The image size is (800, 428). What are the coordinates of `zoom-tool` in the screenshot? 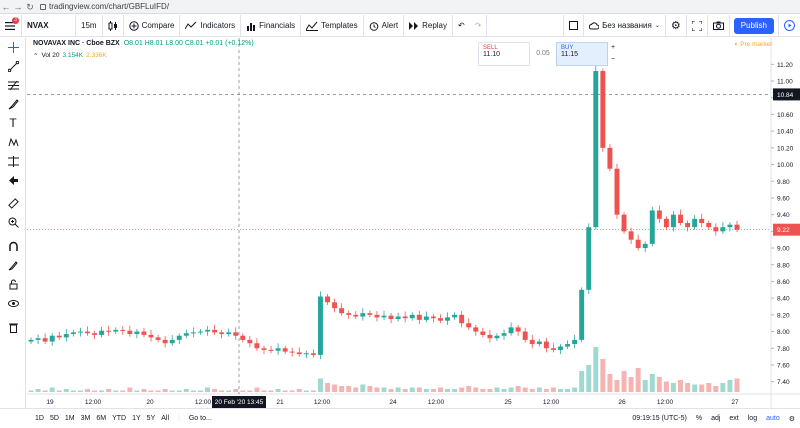 It's located at (13, 222).